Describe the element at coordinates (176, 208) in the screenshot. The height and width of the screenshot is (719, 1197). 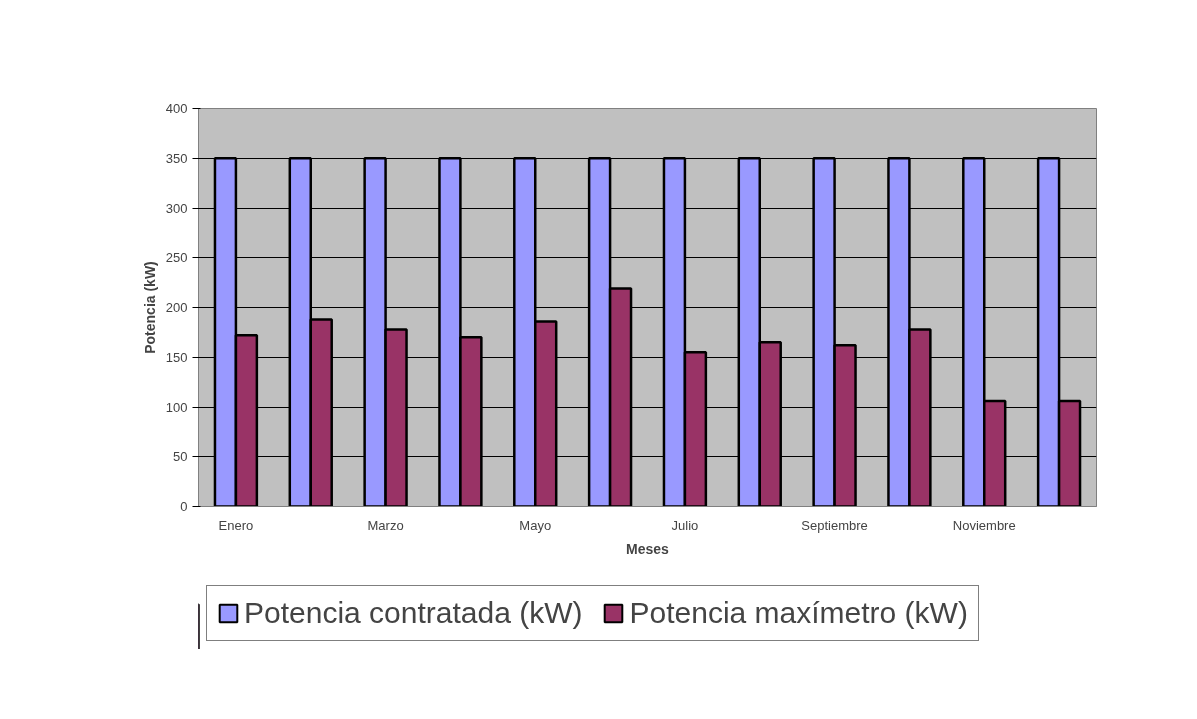
I see `y-tick-label: 300` at that location.